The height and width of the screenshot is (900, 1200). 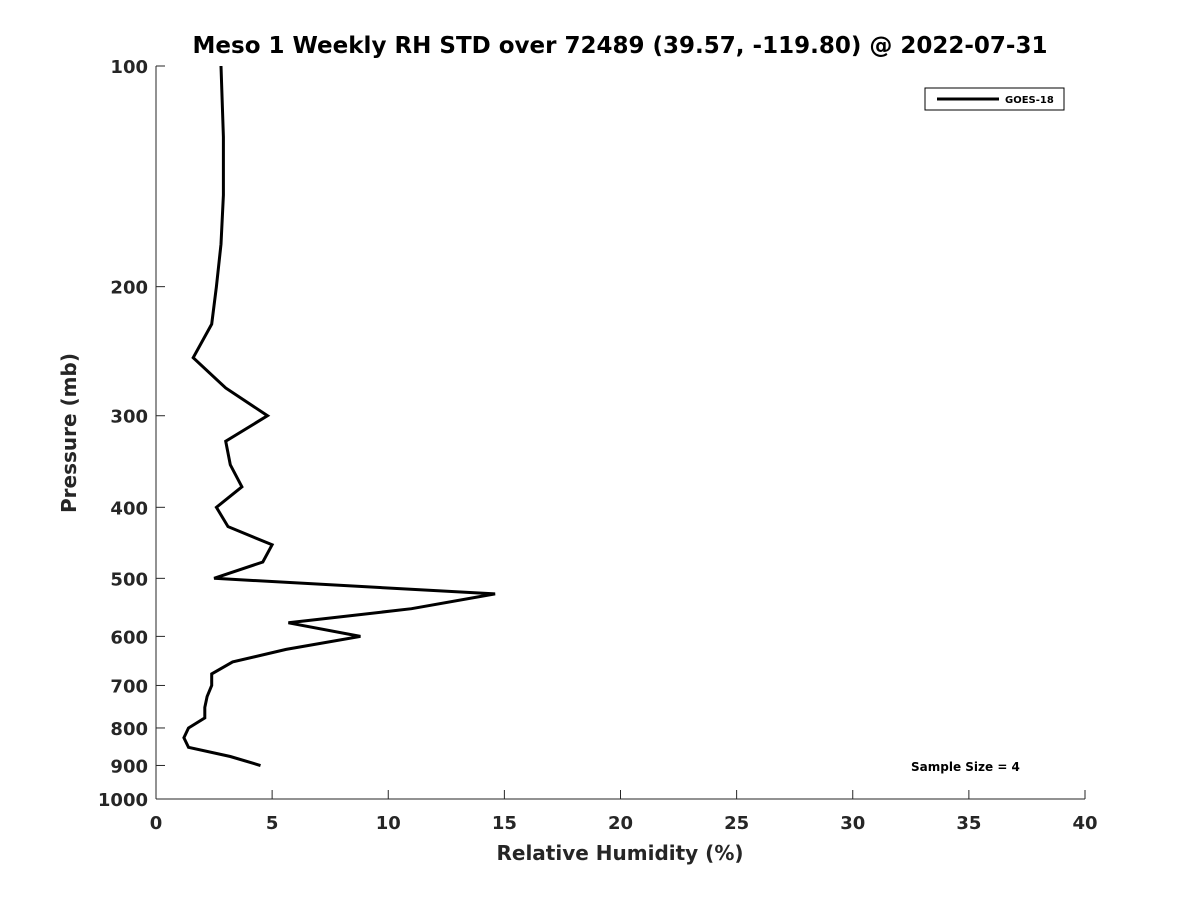 I want to click on y-tick-label: 900, so click(x=129, y=766).